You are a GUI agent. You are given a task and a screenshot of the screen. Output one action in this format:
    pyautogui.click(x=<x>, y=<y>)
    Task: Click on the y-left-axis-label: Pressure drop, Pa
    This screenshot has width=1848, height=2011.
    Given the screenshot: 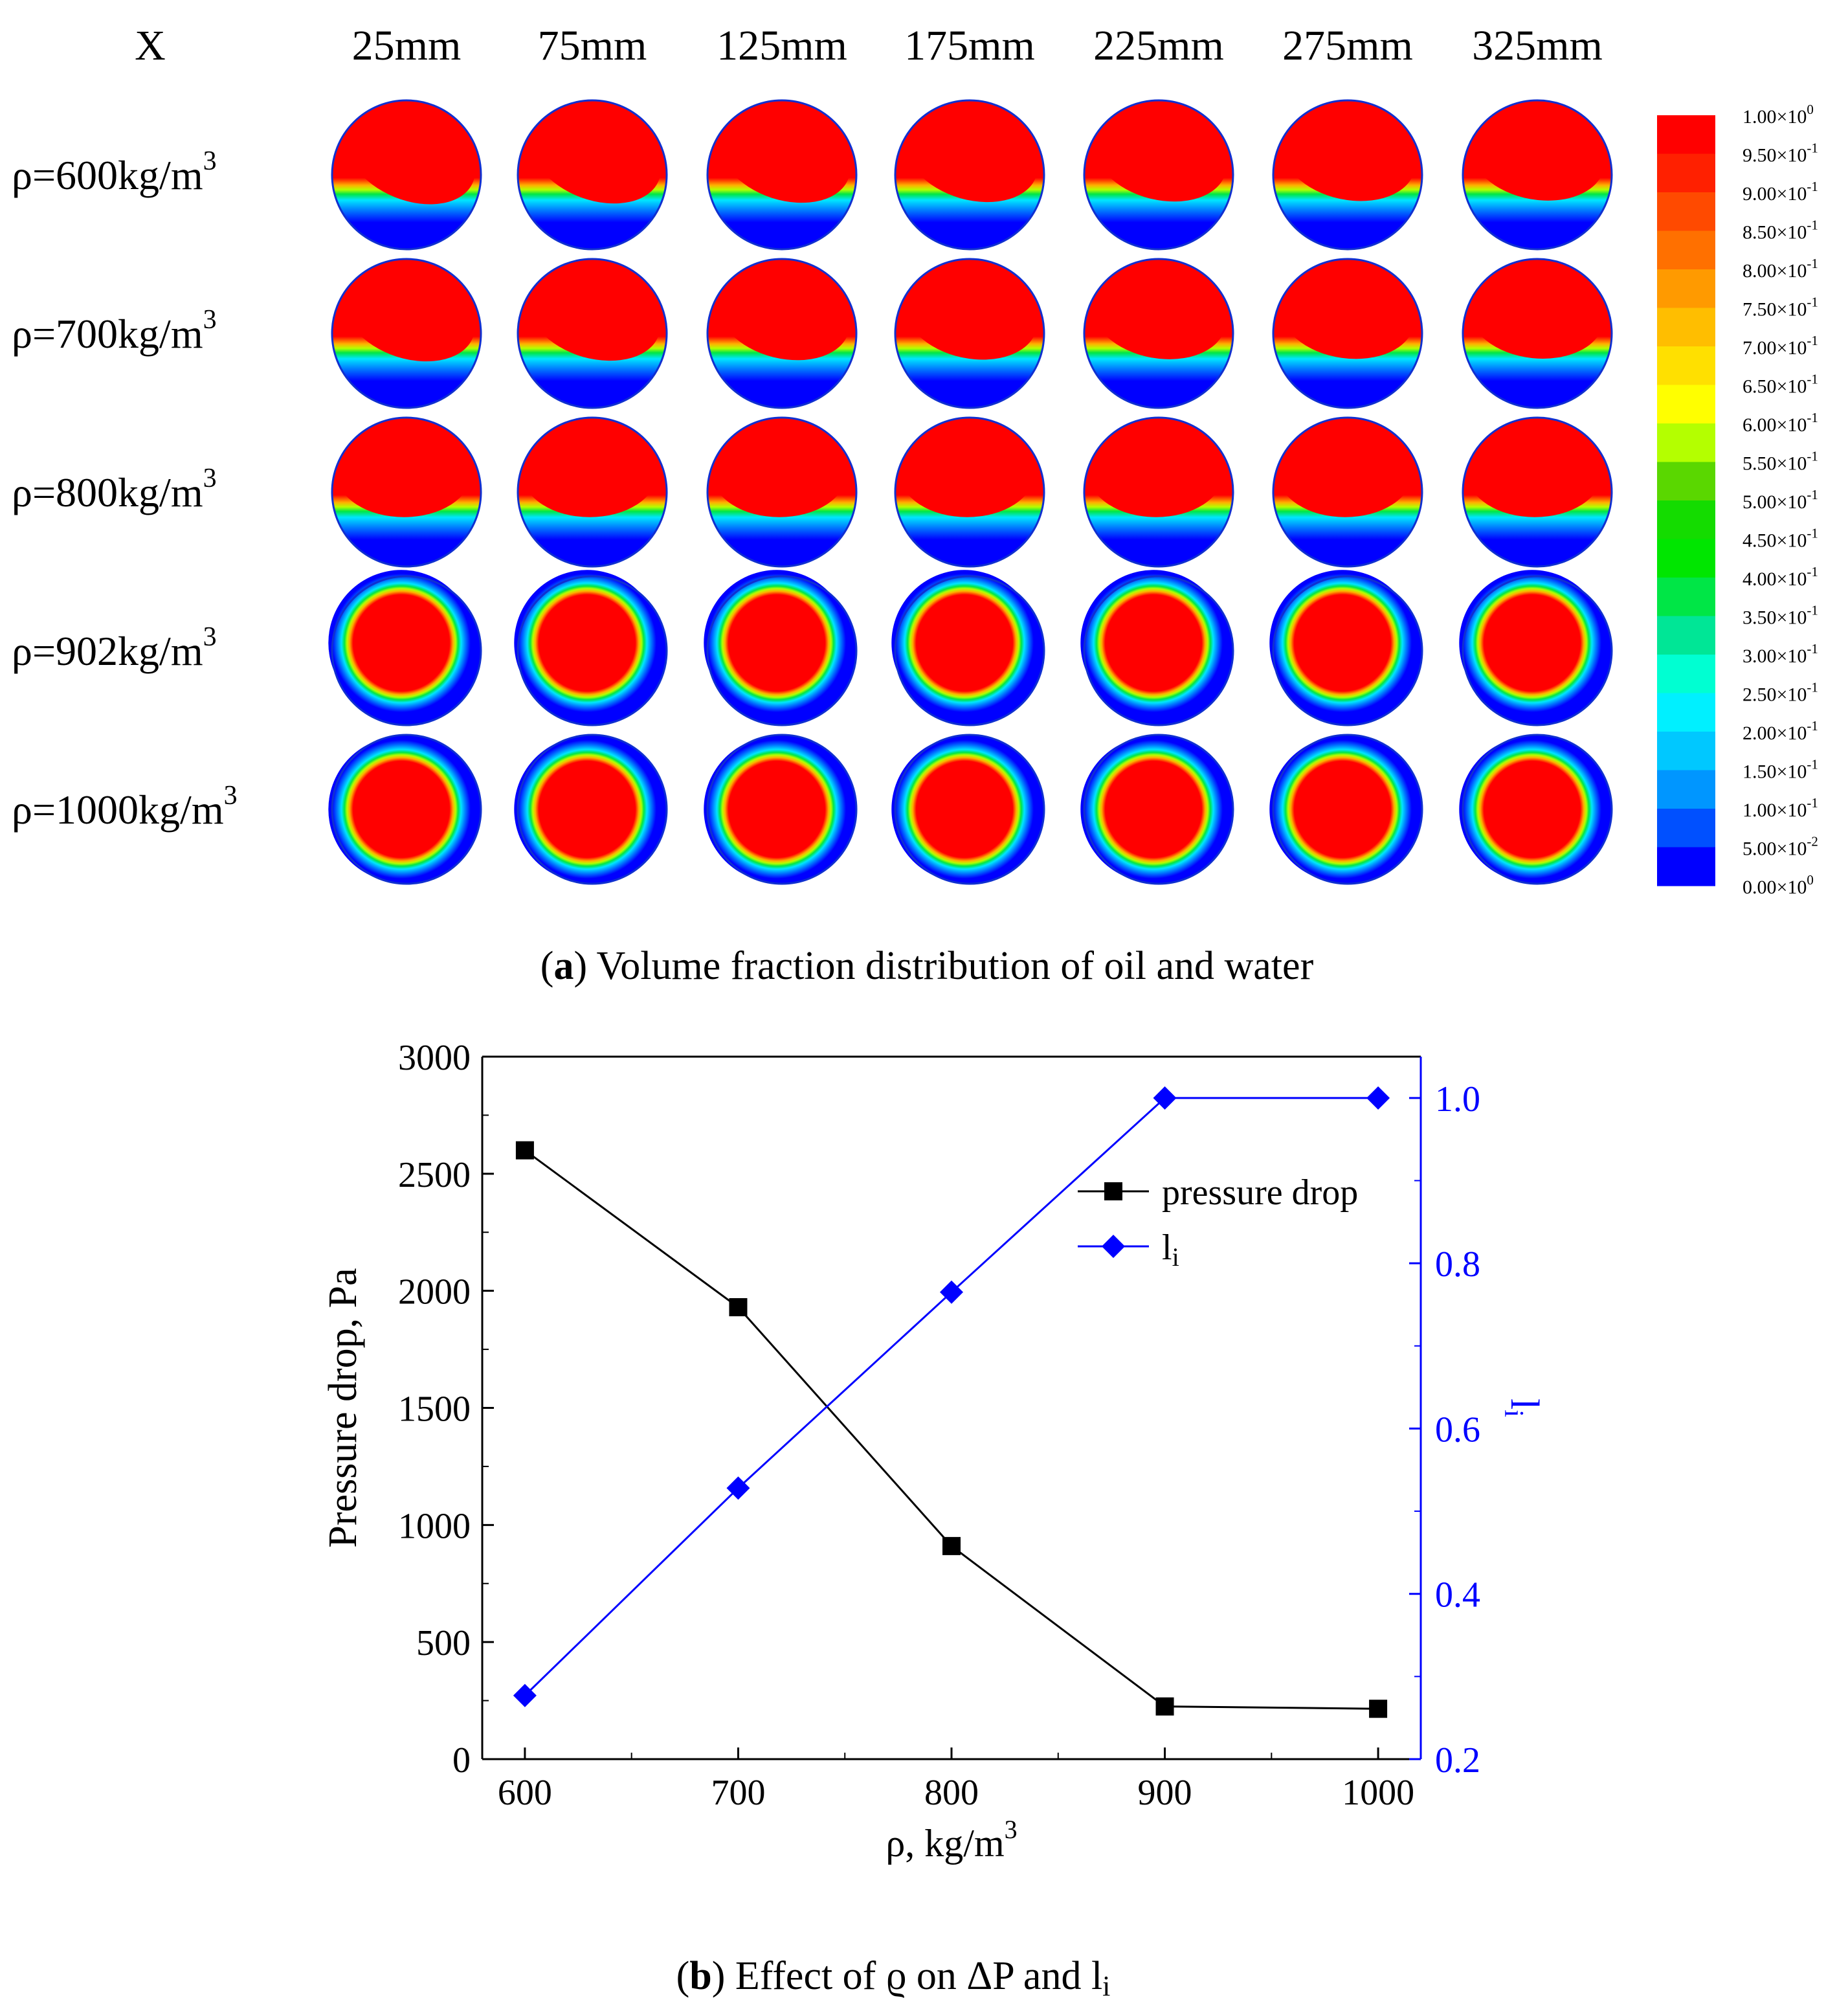 What is the action you would take?
    pyautogui.click(x=343, y=1407)
    